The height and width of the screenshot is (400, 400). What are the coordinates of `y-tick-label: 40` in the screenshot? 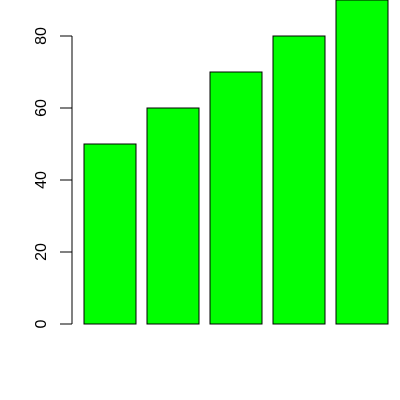 It's located at (41, 180).